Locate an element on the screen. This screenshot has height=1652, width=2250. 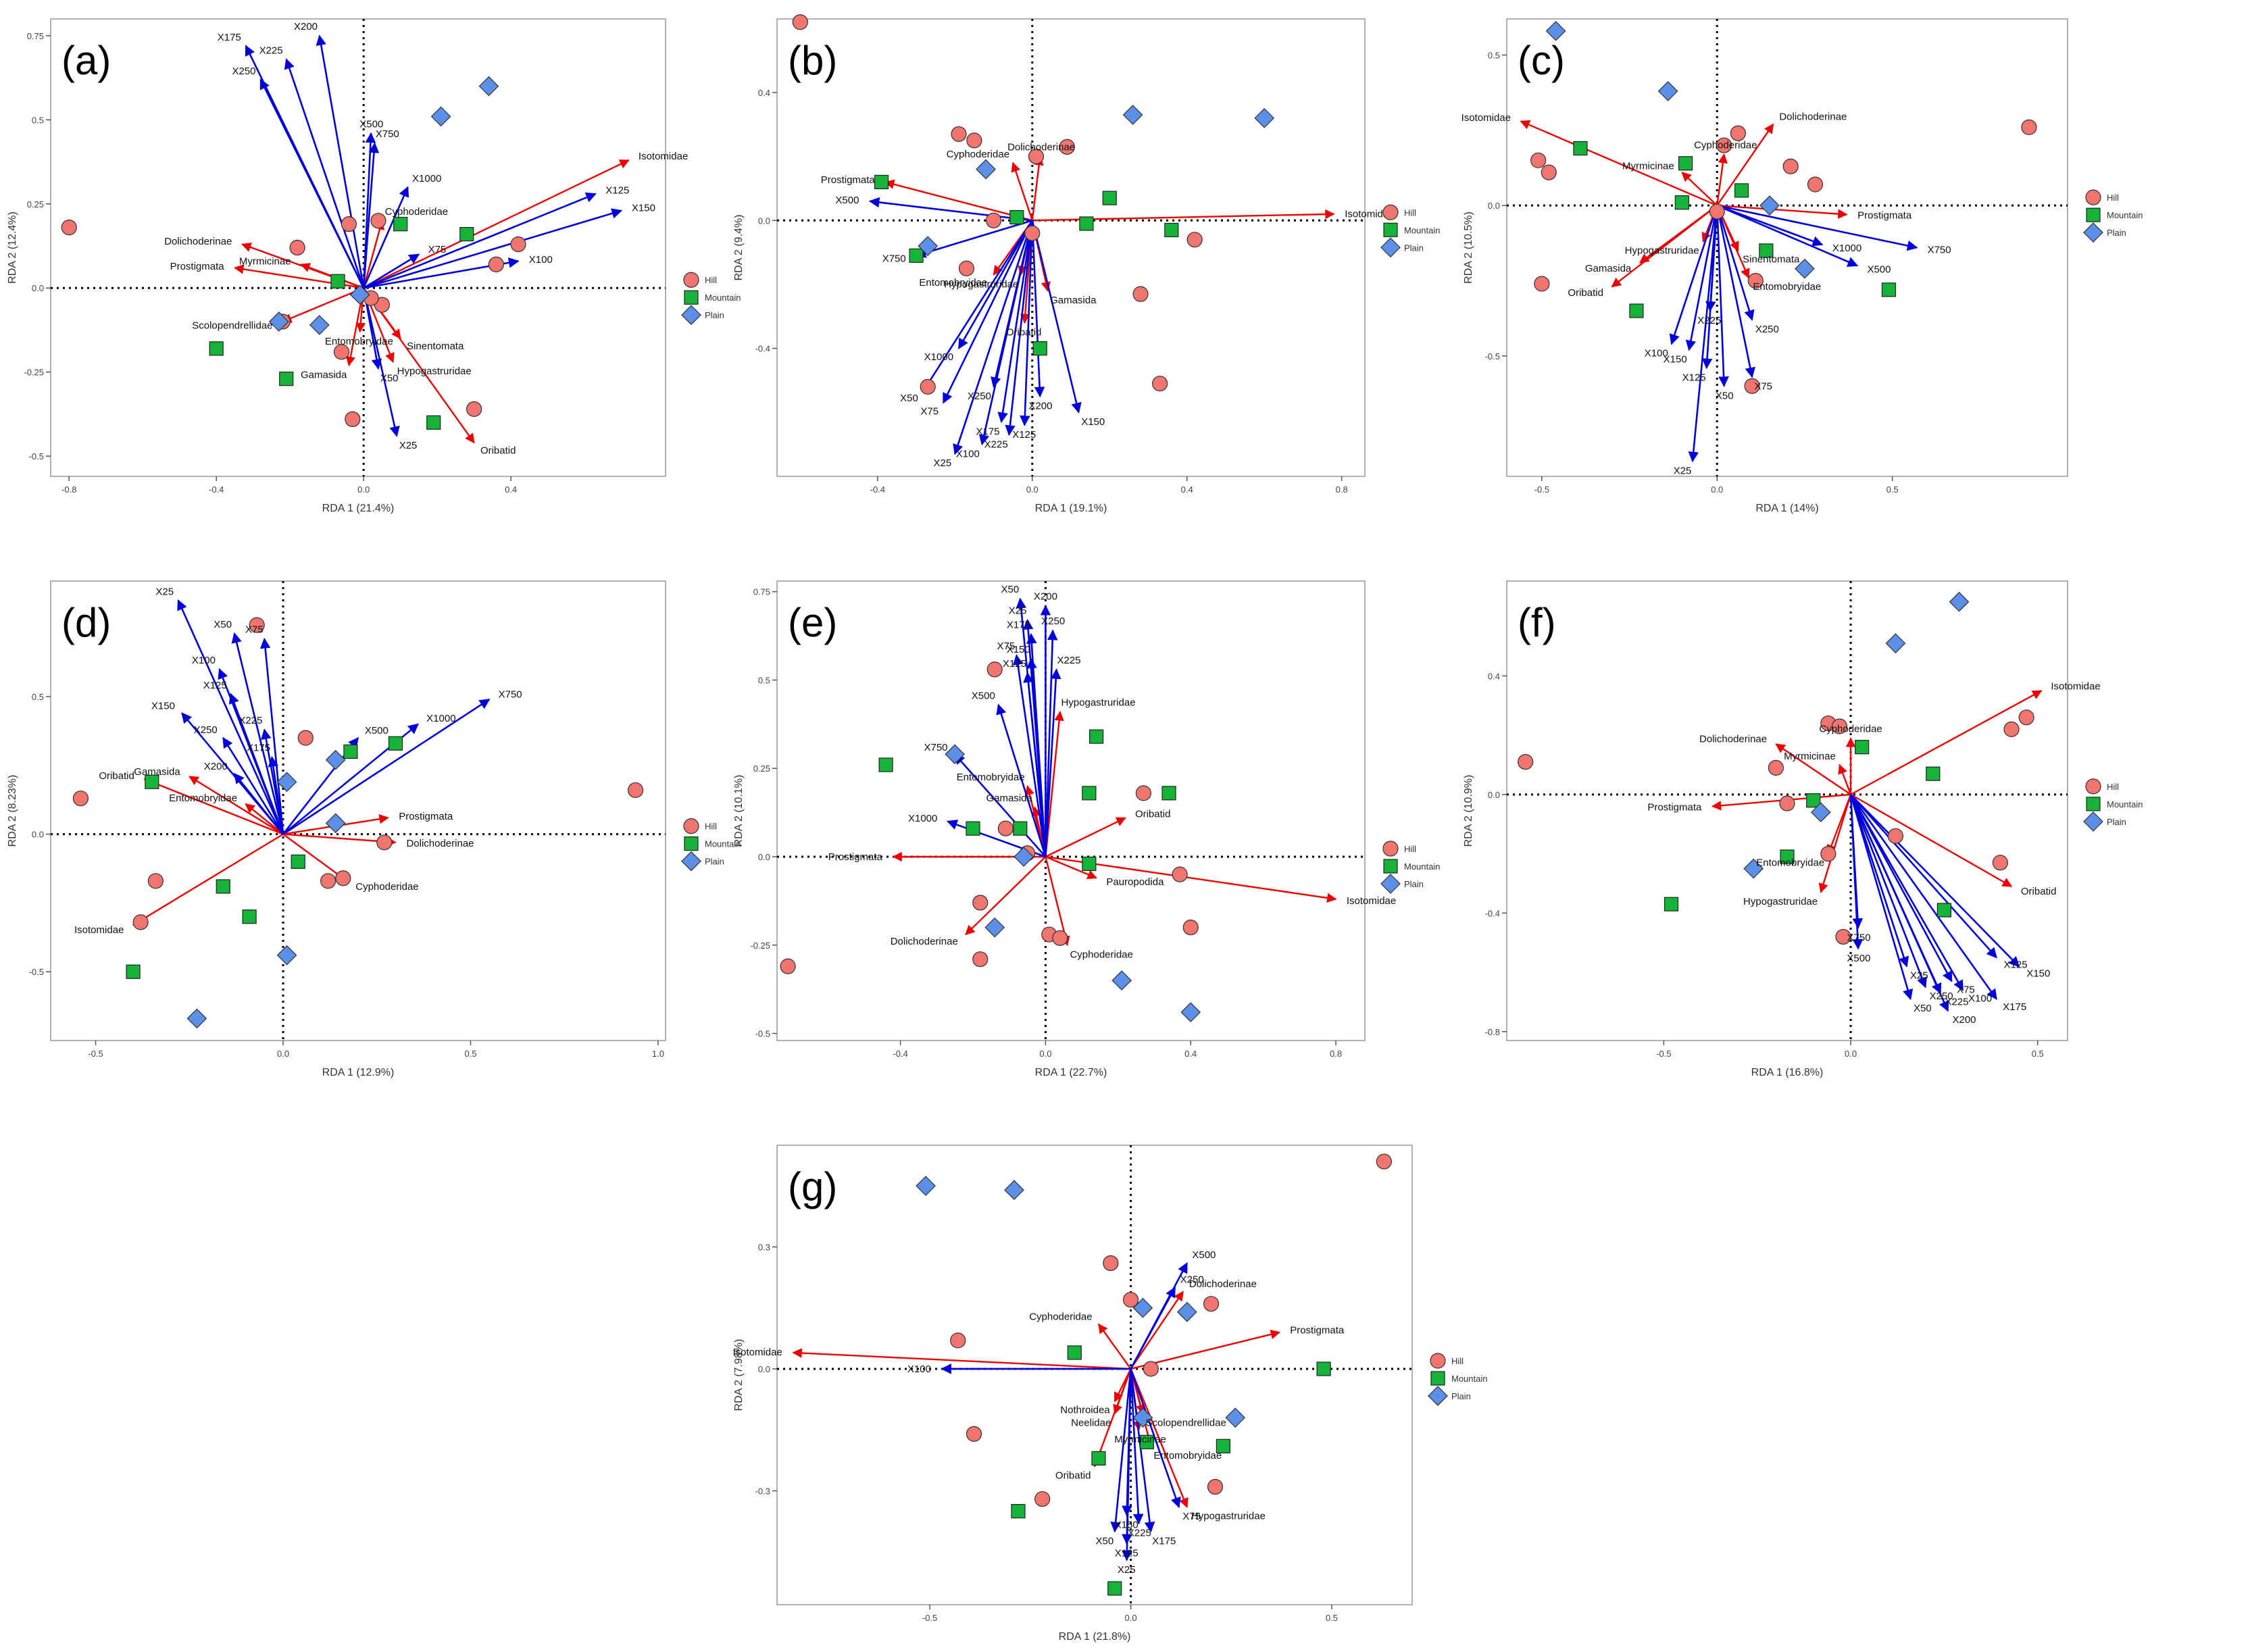
arrow-label: X500 is located at coordinates (1858, 958).